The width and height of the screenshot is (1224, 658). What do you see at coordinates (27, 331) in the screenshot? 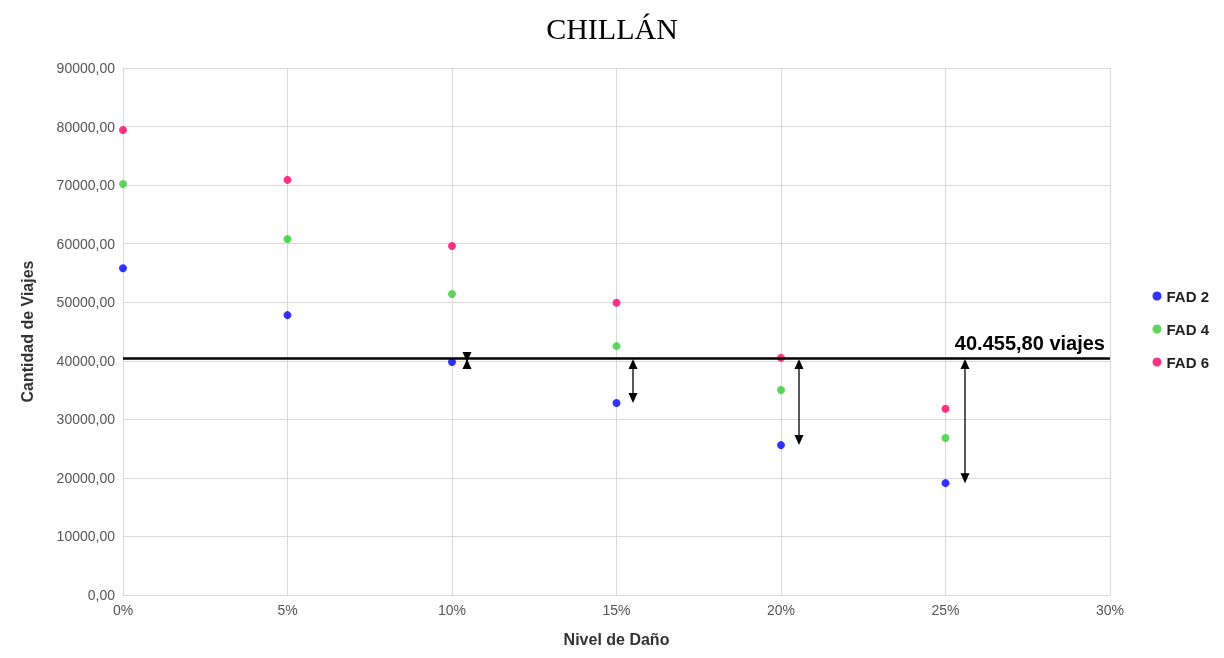
I see `y-axis-title: Cantidad de Viajes` at bounding box center [27, 331].